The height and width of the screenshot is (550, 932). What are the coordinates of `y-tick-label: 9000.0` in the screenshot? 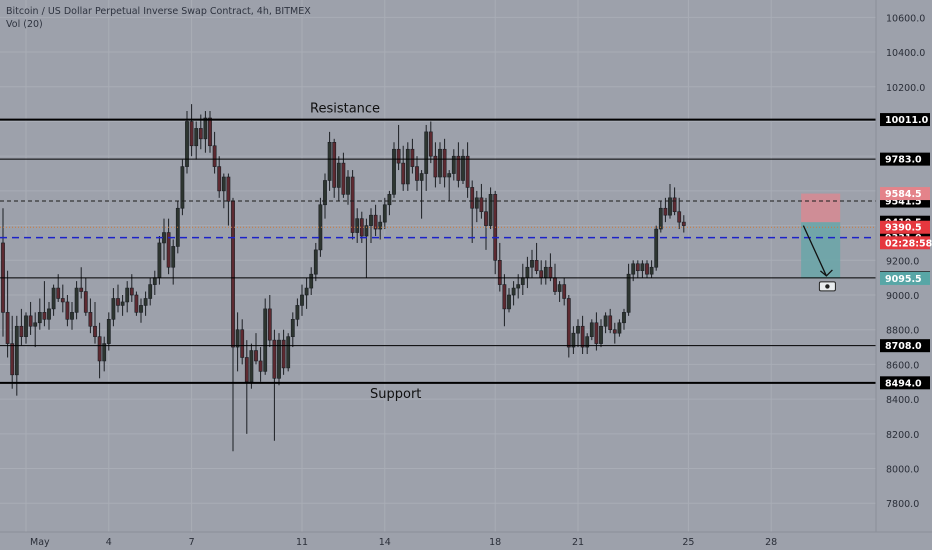 It's located at (902, 296).